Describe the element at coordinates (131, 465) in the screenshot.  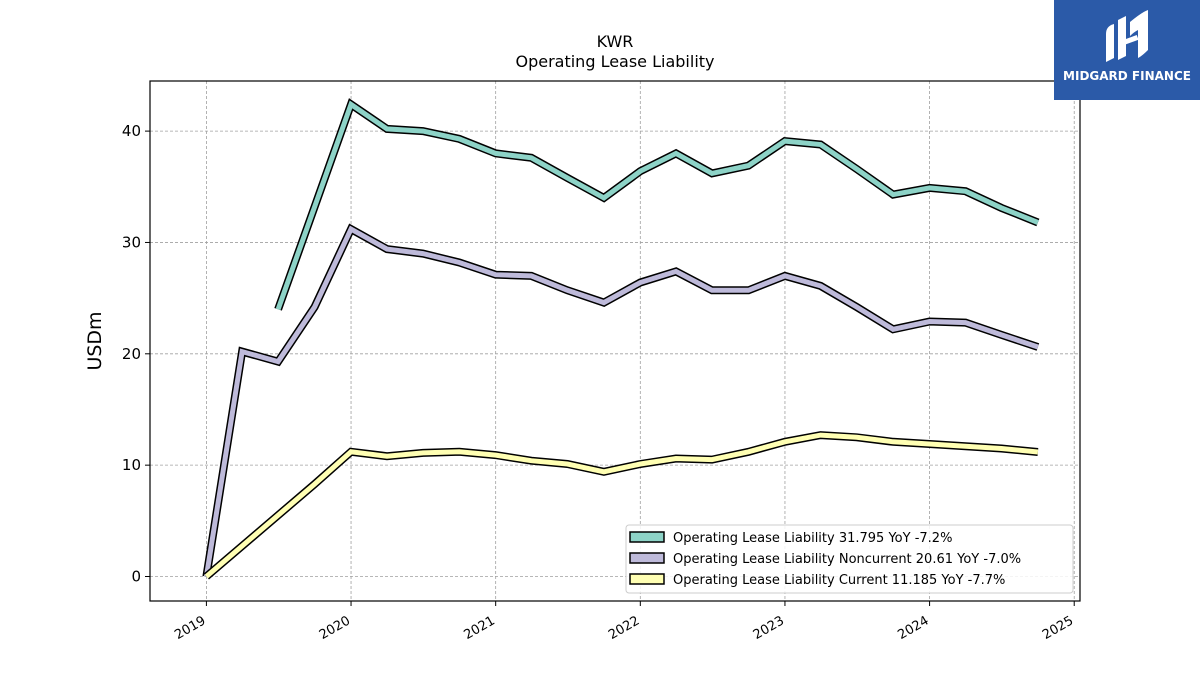
I see `y-tick-label: 10` at that location.